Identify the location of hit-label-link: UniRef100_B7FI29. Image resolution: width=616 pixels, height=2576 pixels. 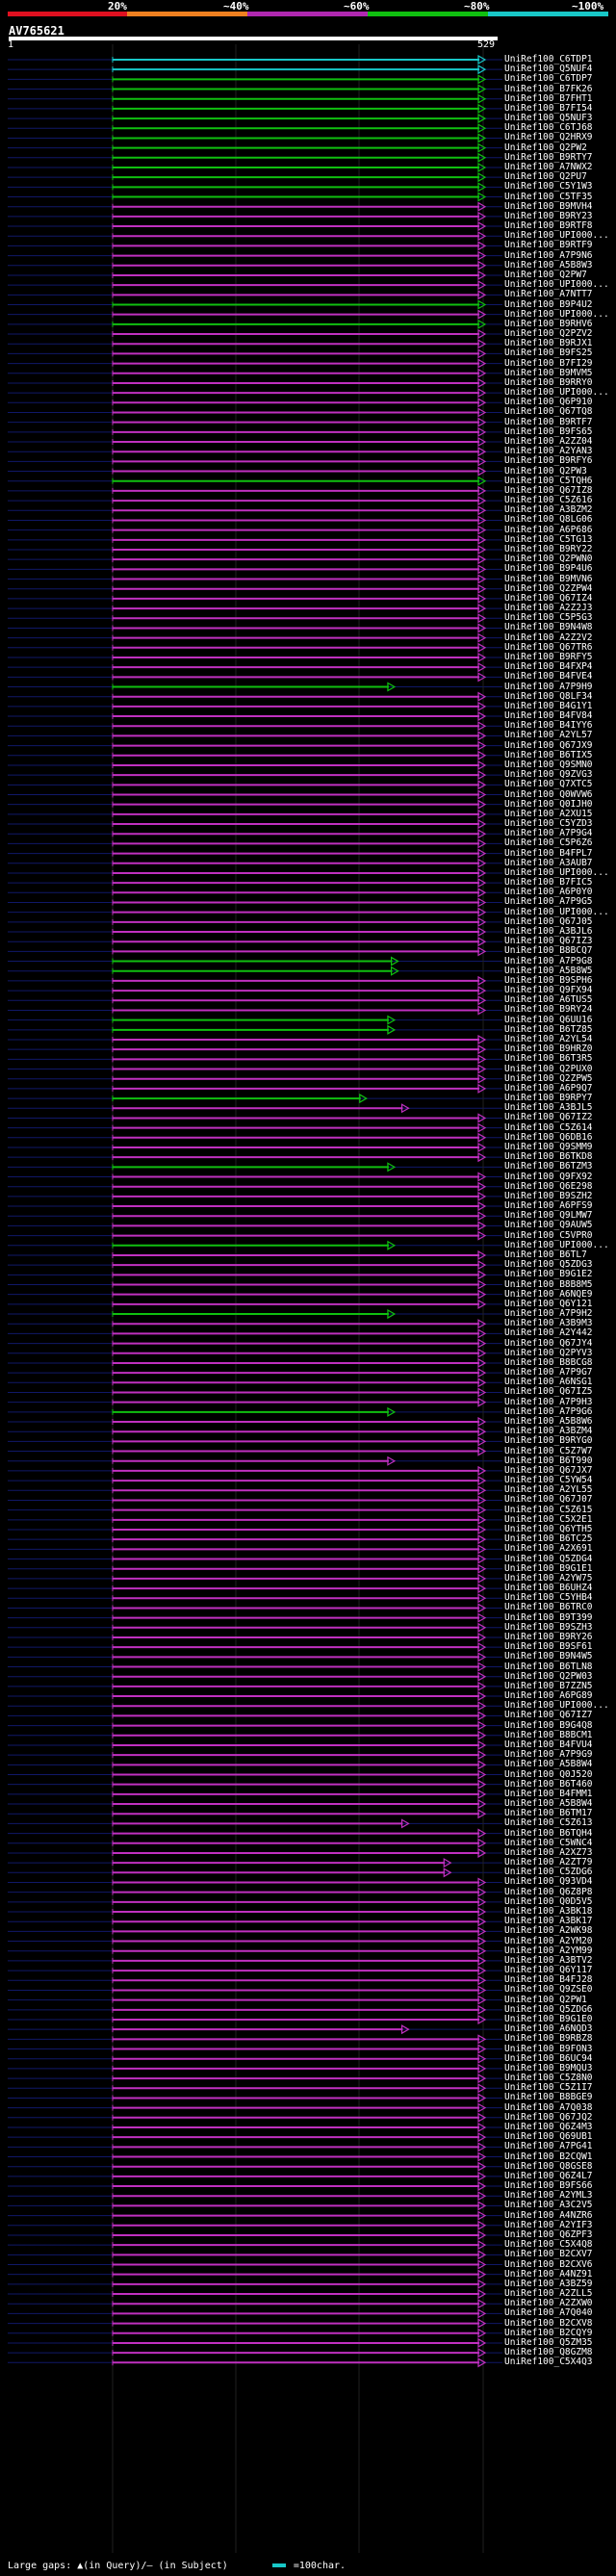
(548, 363).